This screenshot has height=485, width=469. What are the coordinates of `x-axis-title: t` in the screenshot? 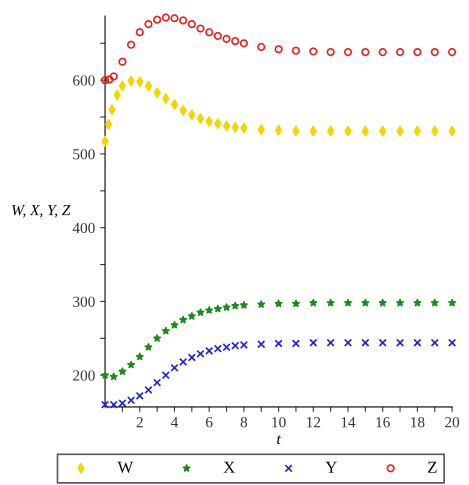 It's located at (279, 439).